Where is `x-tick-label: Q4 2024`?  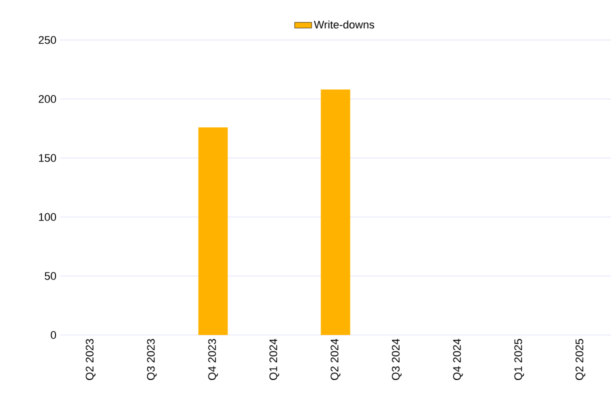
x-tick-label: Q4 2024 is located at coordinates (458, 359).